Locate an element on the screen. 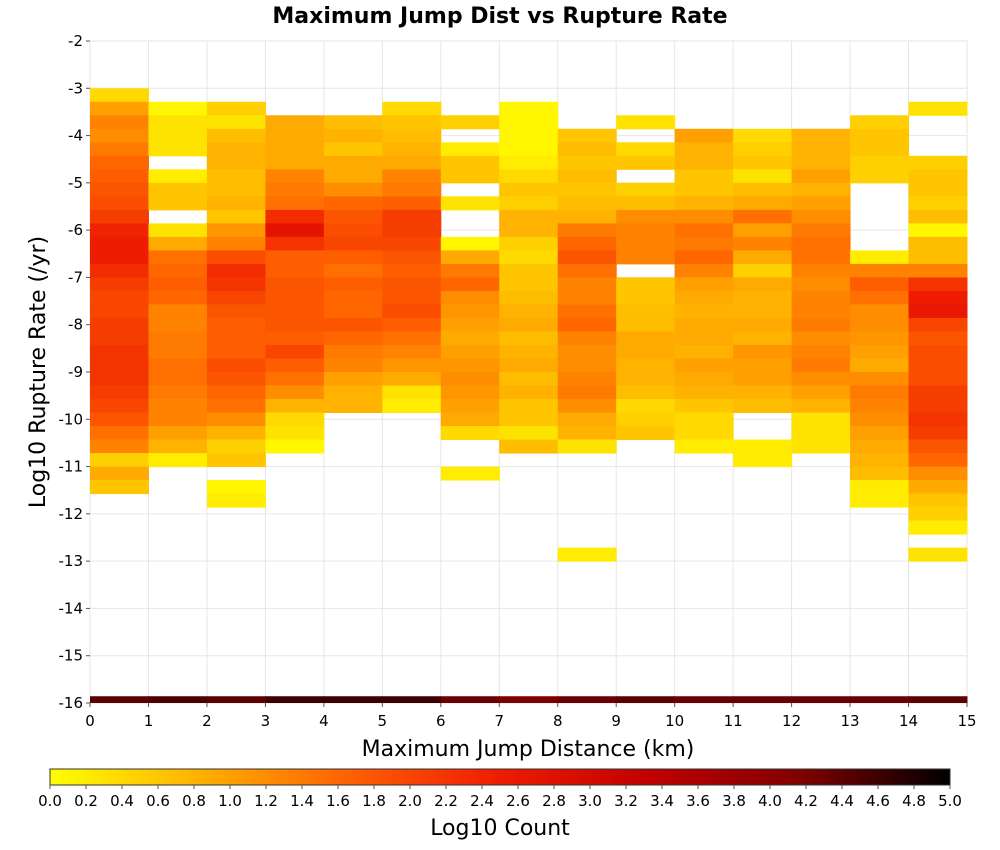  x-tick-label: 15 is located at coordinates (966, 721).